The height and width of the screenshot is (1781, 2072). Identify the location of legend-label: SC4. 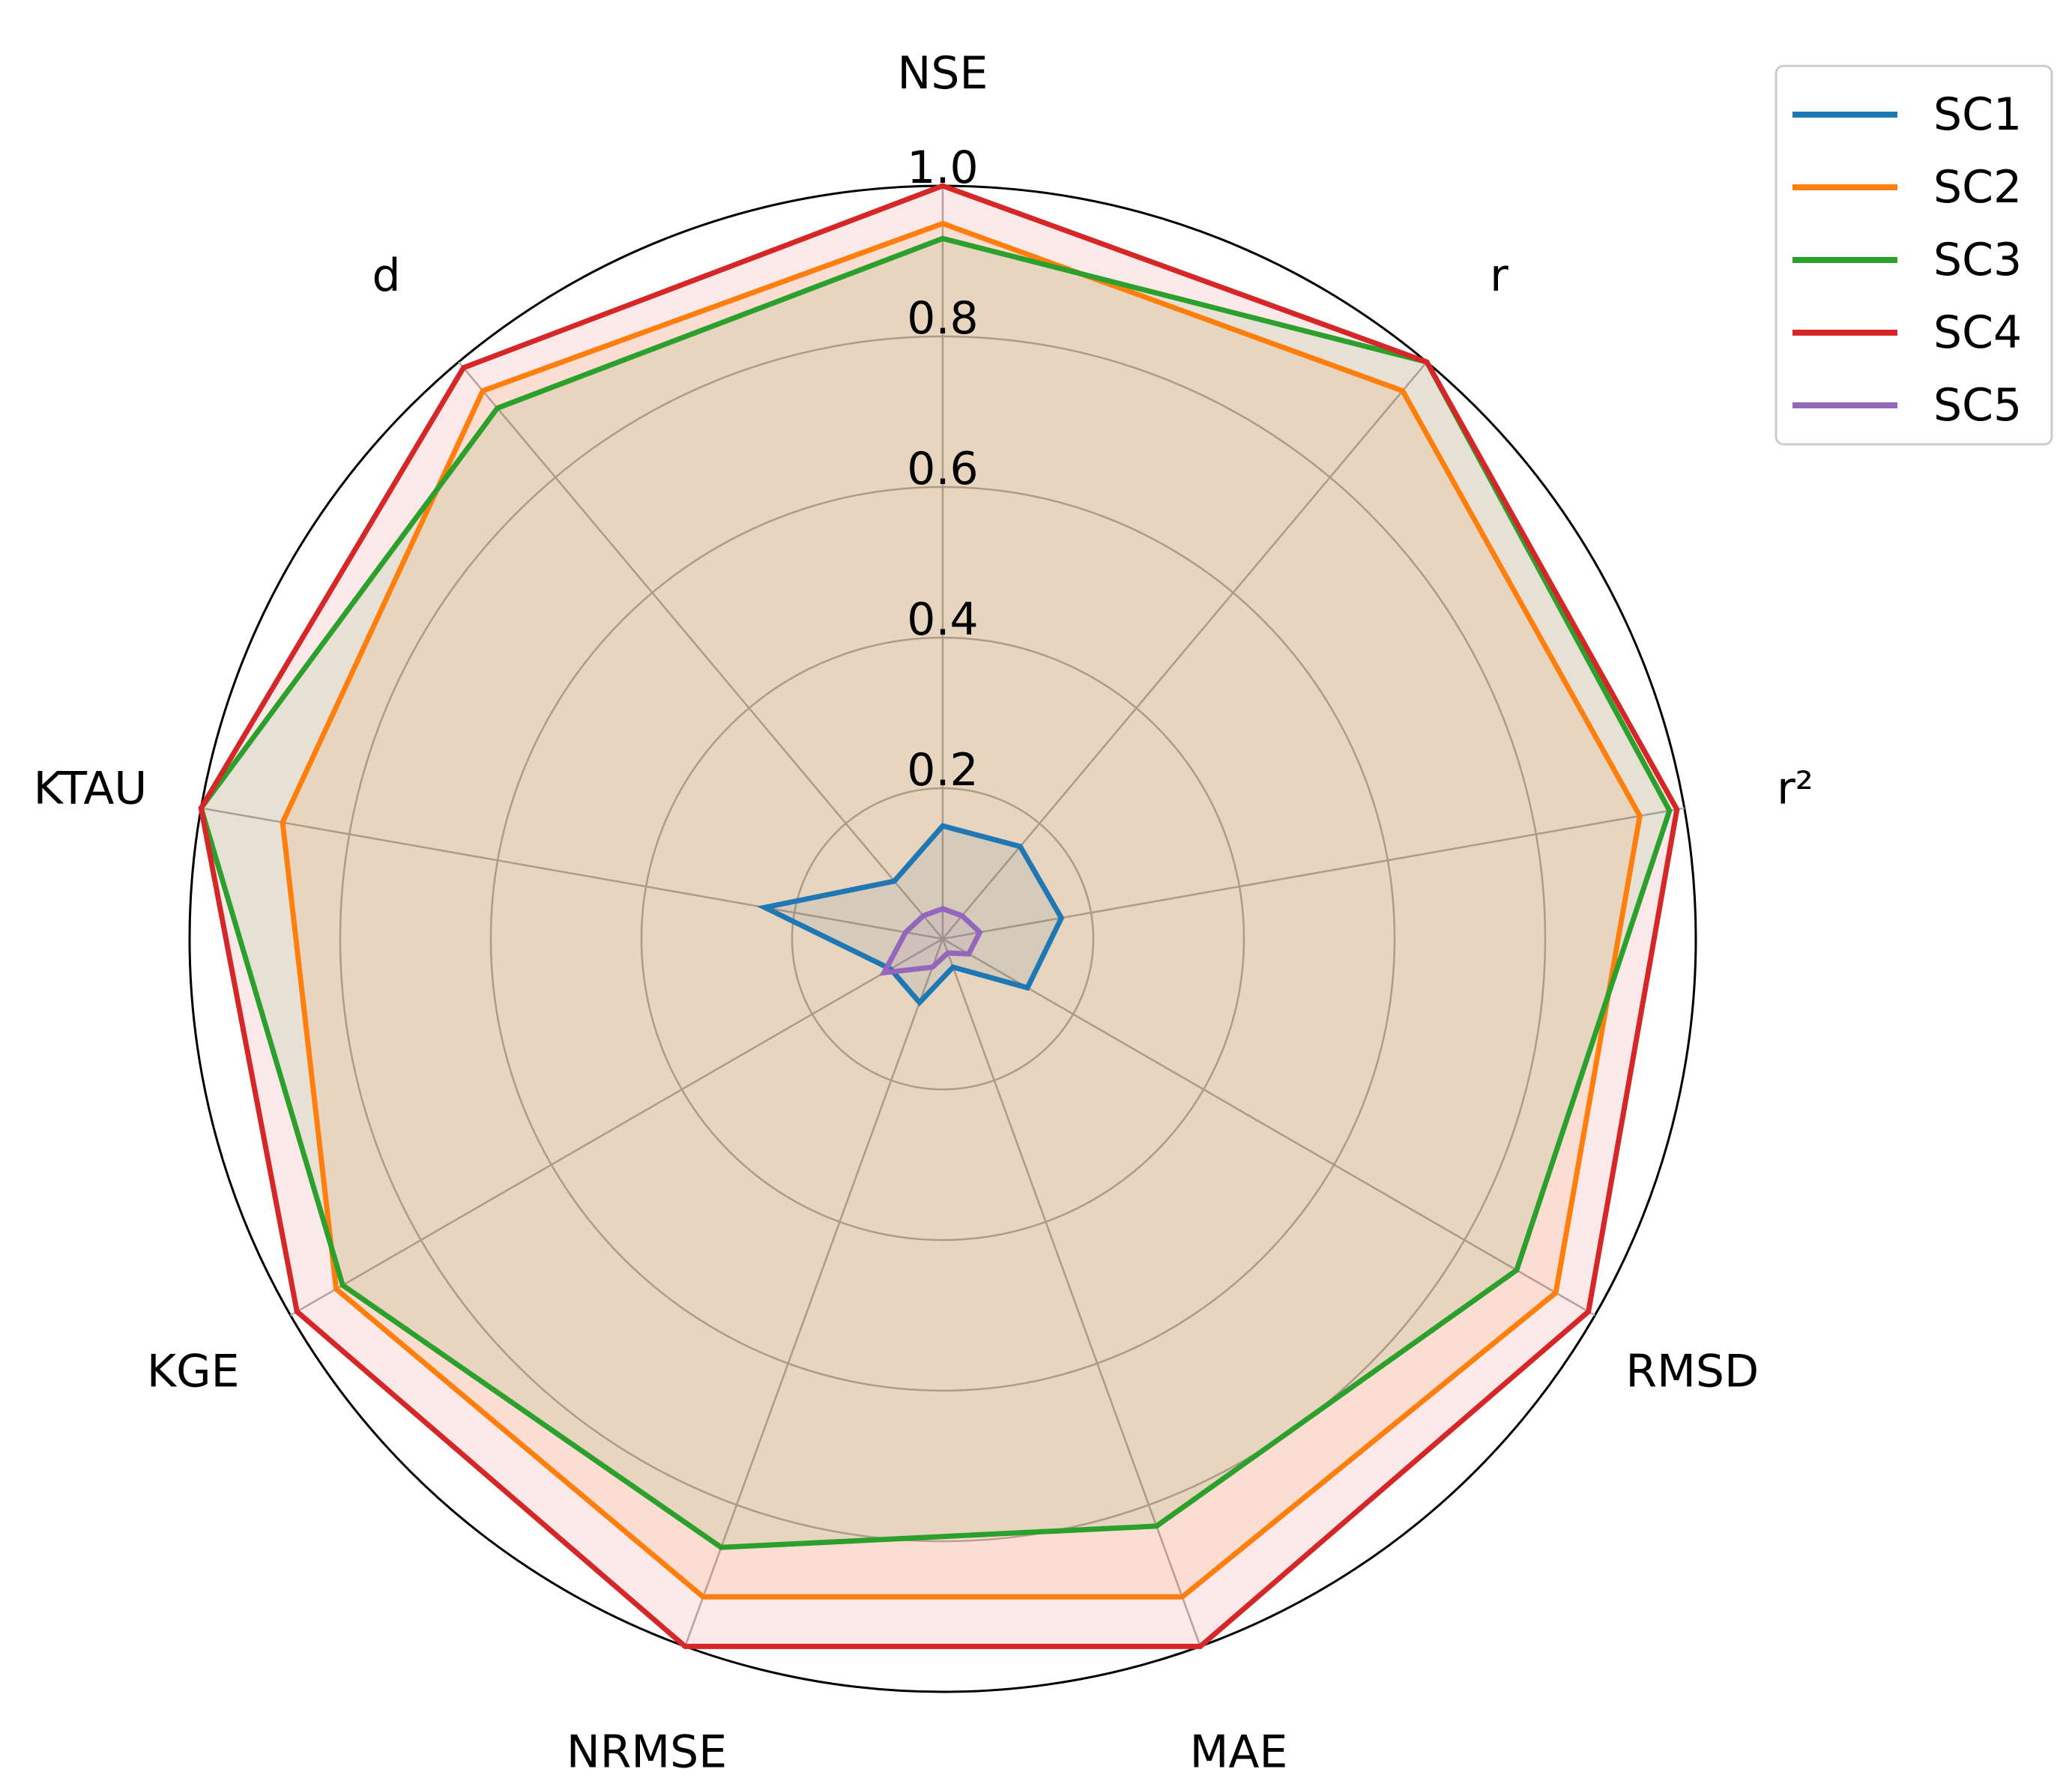
(1977, 332).